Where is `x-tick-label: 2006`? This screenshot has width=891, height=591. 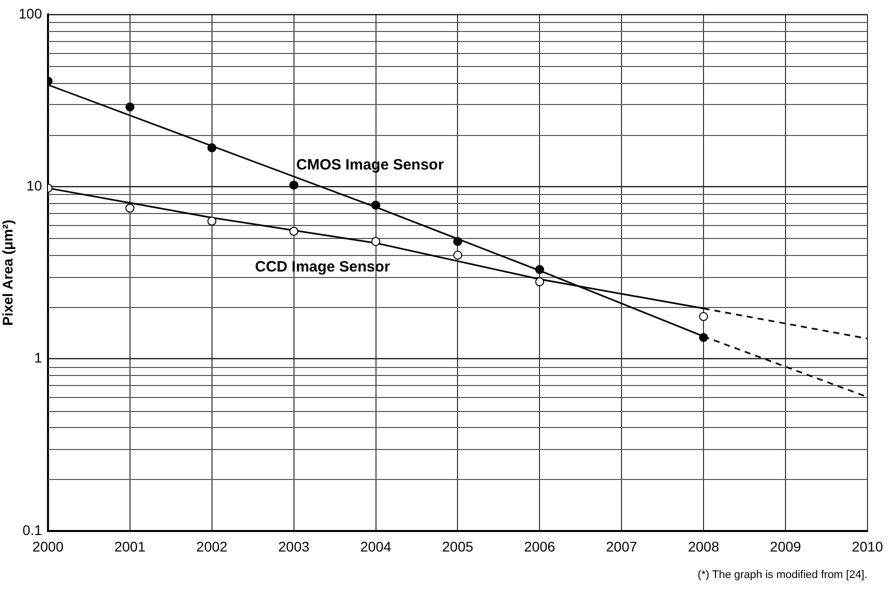 x-tick-label: 2006 is located at coordinates (540, 546).